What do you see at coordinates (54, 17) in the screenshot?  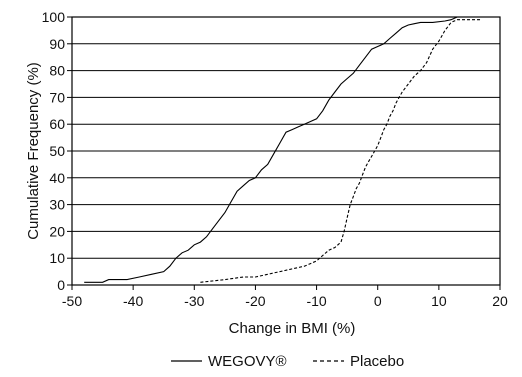 I see `y-tick-label-100: 100` at bounding box center [54, 17].